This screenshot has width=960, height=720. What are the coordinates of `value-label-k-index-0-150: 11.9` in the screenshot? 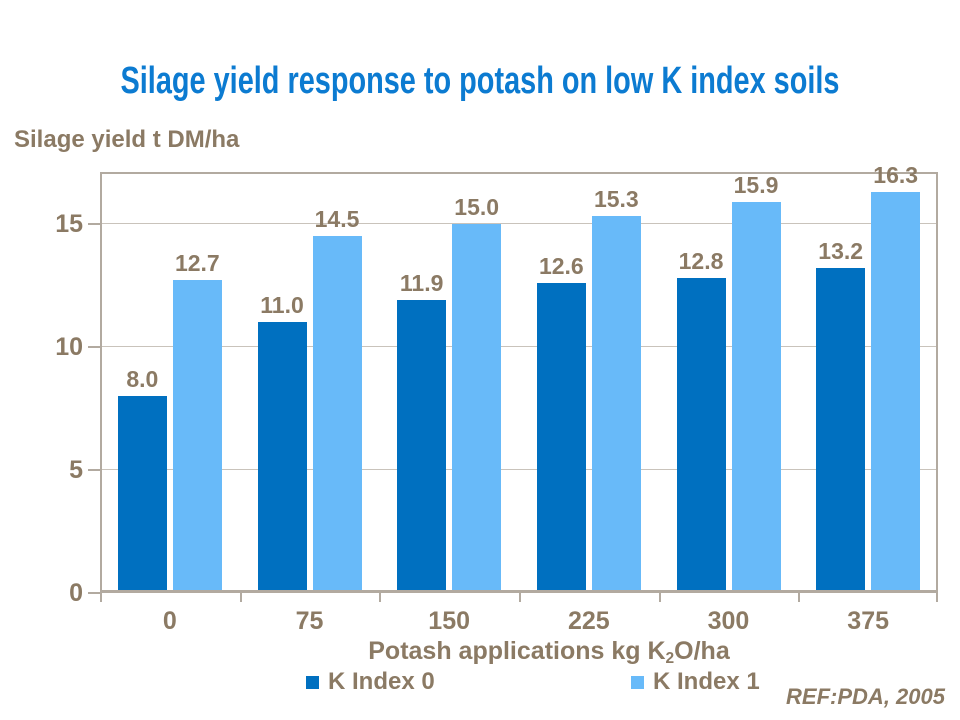 It's located at (421, 283).